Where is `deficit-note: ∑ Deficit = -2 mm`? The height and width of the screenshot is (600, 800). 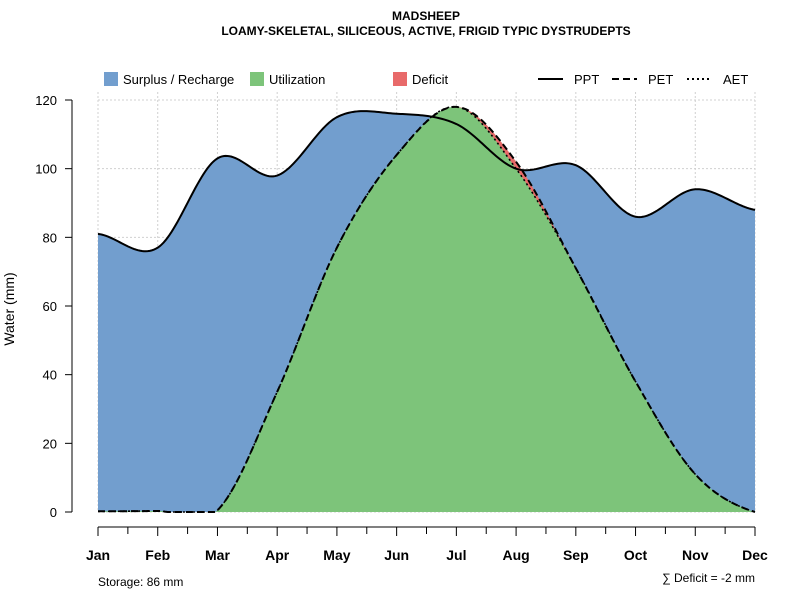 deficit-note: ∑ Deficit = -2 mm is located at coordinates (708, 578).